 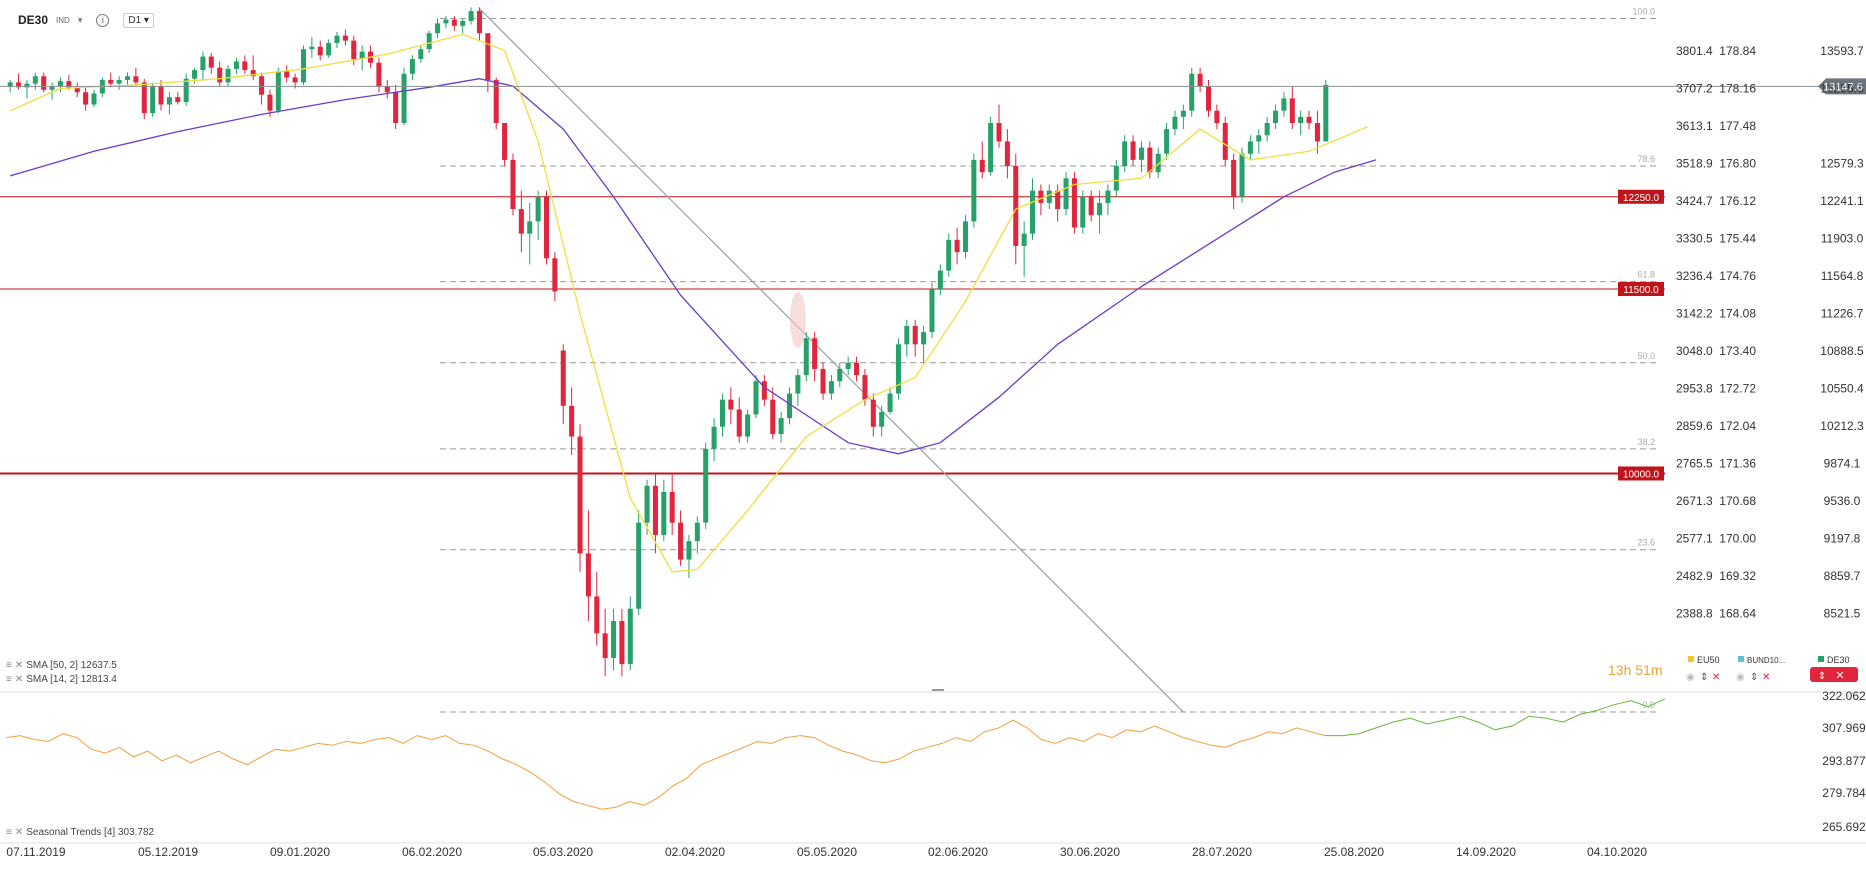 I want to click on current-price-label: 13147.6, so click(x=1843, y=87).